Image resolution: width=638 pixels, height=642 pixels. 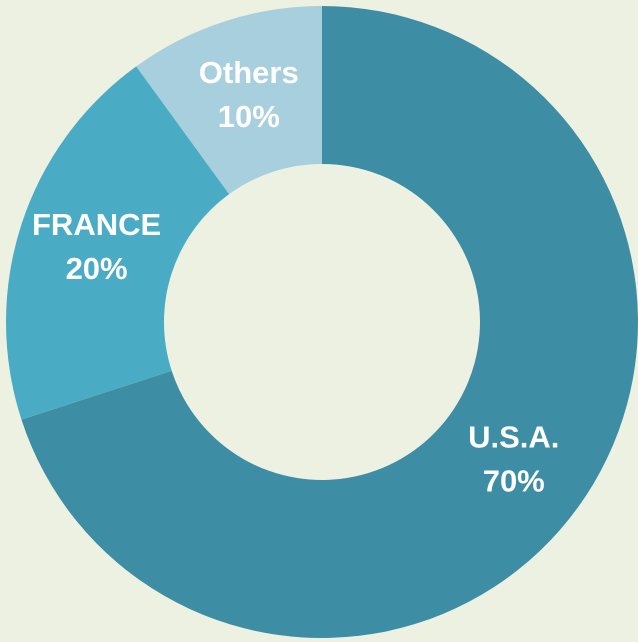 I want to click on slice-label: Others, so click(x=249, y=72).